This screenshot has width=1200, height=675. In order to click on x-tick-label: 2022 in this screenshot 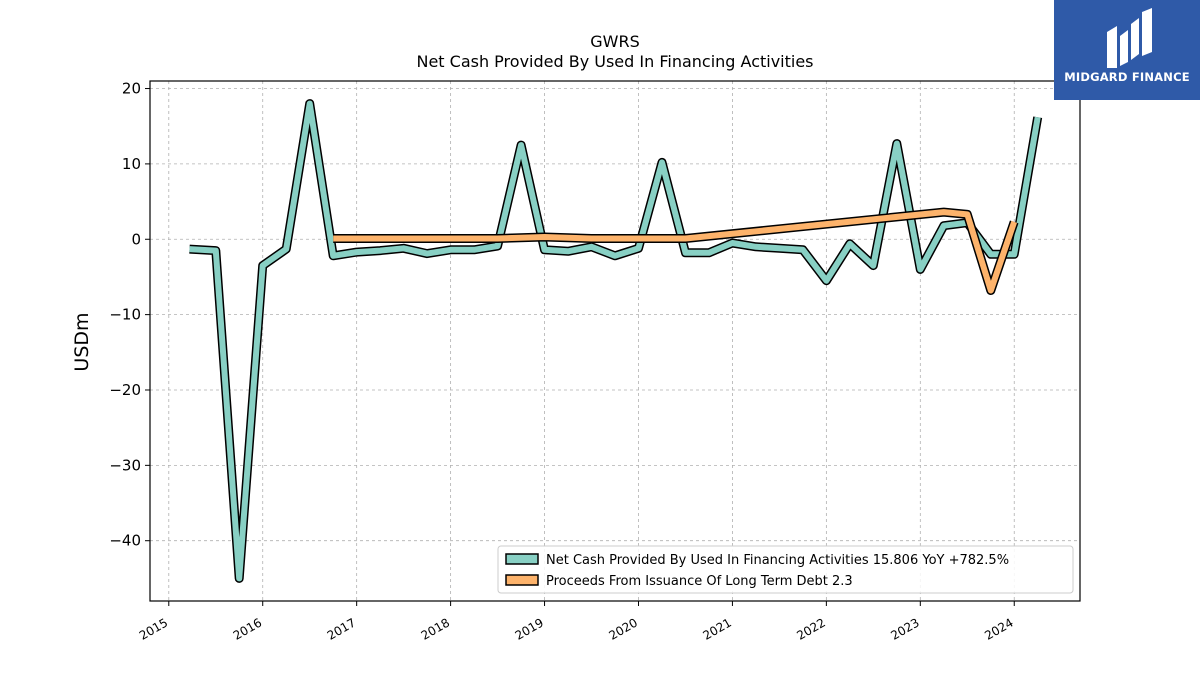, I will do `click(810, 628)`.